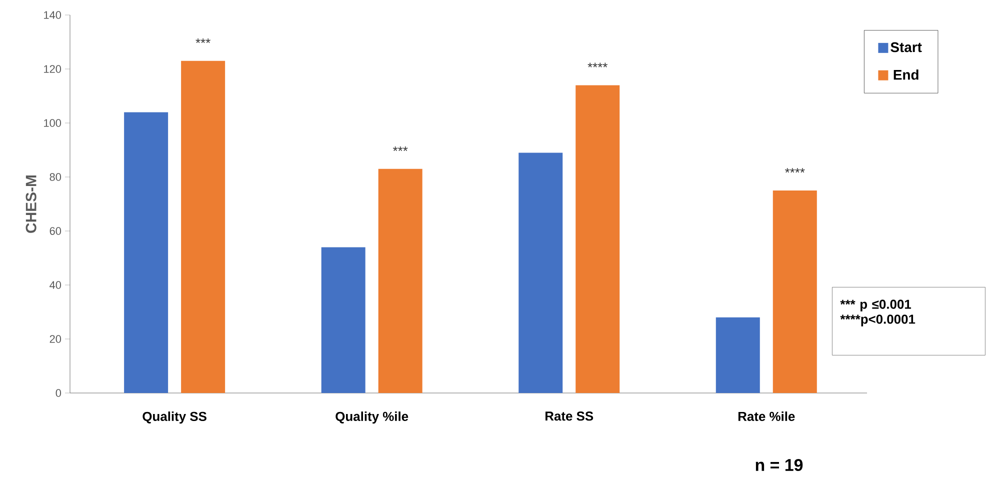  Describe the element at coordinates (56, 231) in the screenshot. I see `y-tick-label: 60` at that location.